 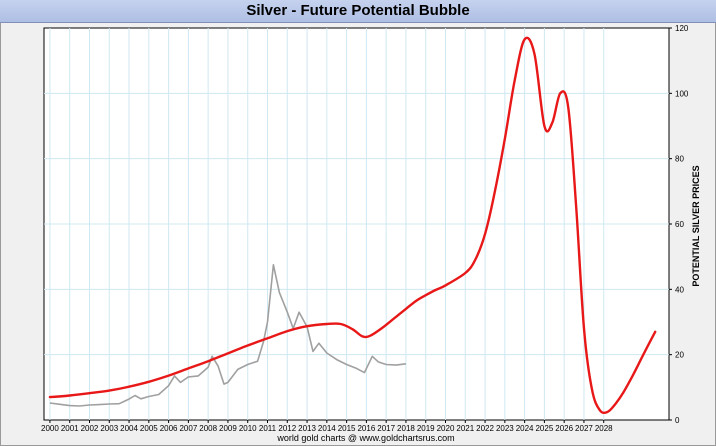 I want to click on x-tick-label: 2017, so click(x=386, y=428).